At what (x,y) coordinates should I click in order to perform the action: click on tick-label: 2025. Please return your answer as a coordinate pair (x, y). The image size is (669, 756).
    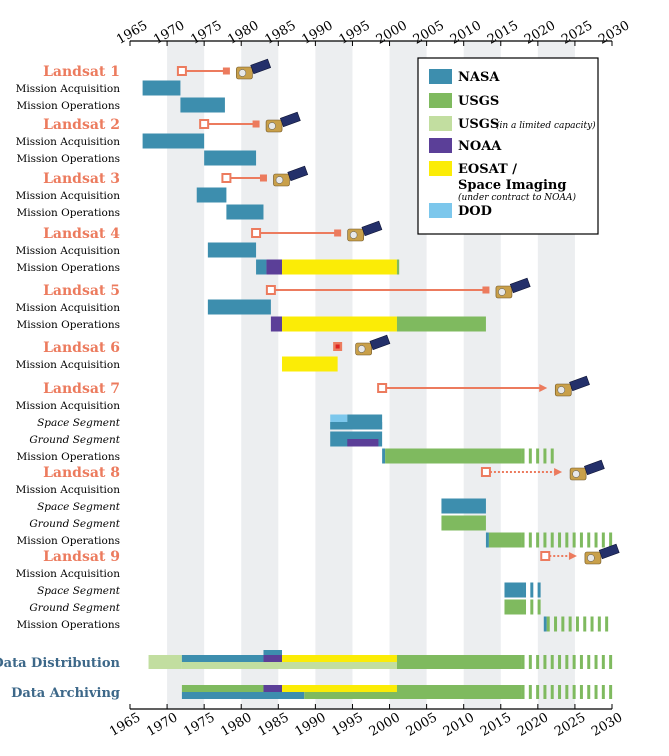
    Looking at the image, I should click on (577, 33).